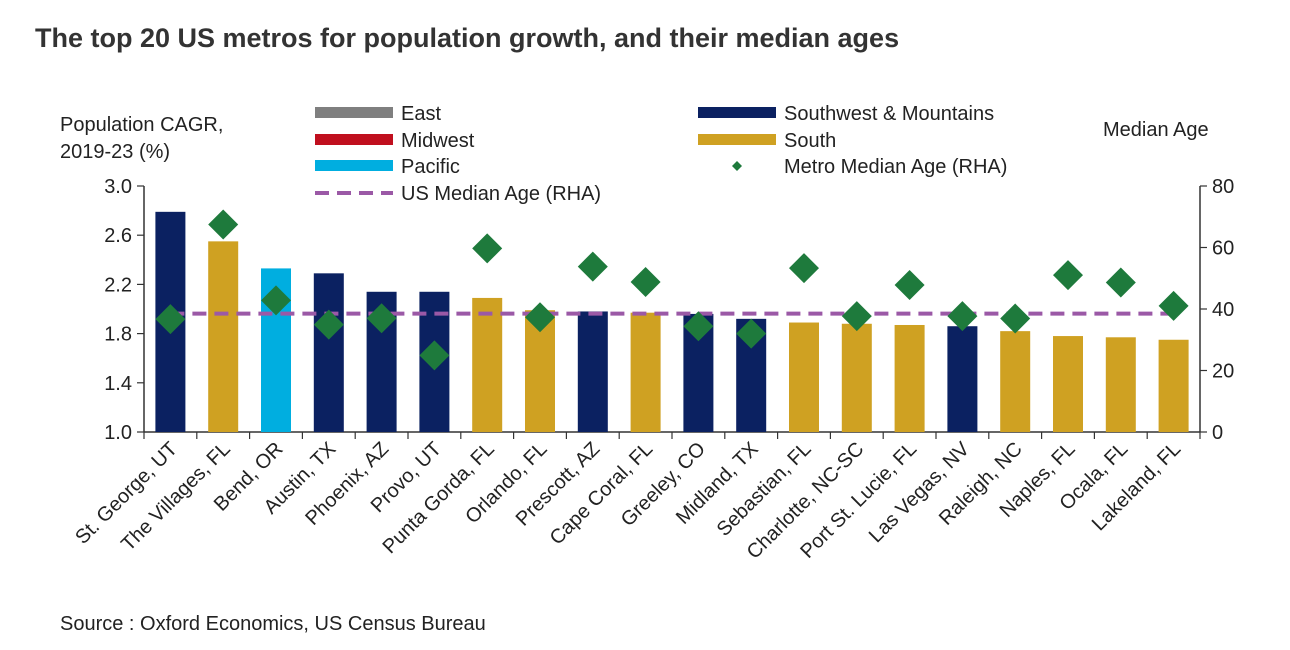  What do you see at coordinates (118, 285) in the screenshot?
I see `left-tick-label: 2.2` at bounding box center [118, 285].